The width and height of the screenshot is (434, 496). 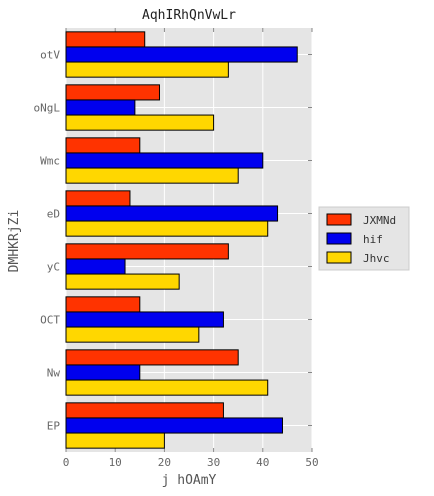 What do you see at coordinates (122, 281) in the screenshot?
I see `bar-Jhvc-yC` at bounding box center [122, 281].